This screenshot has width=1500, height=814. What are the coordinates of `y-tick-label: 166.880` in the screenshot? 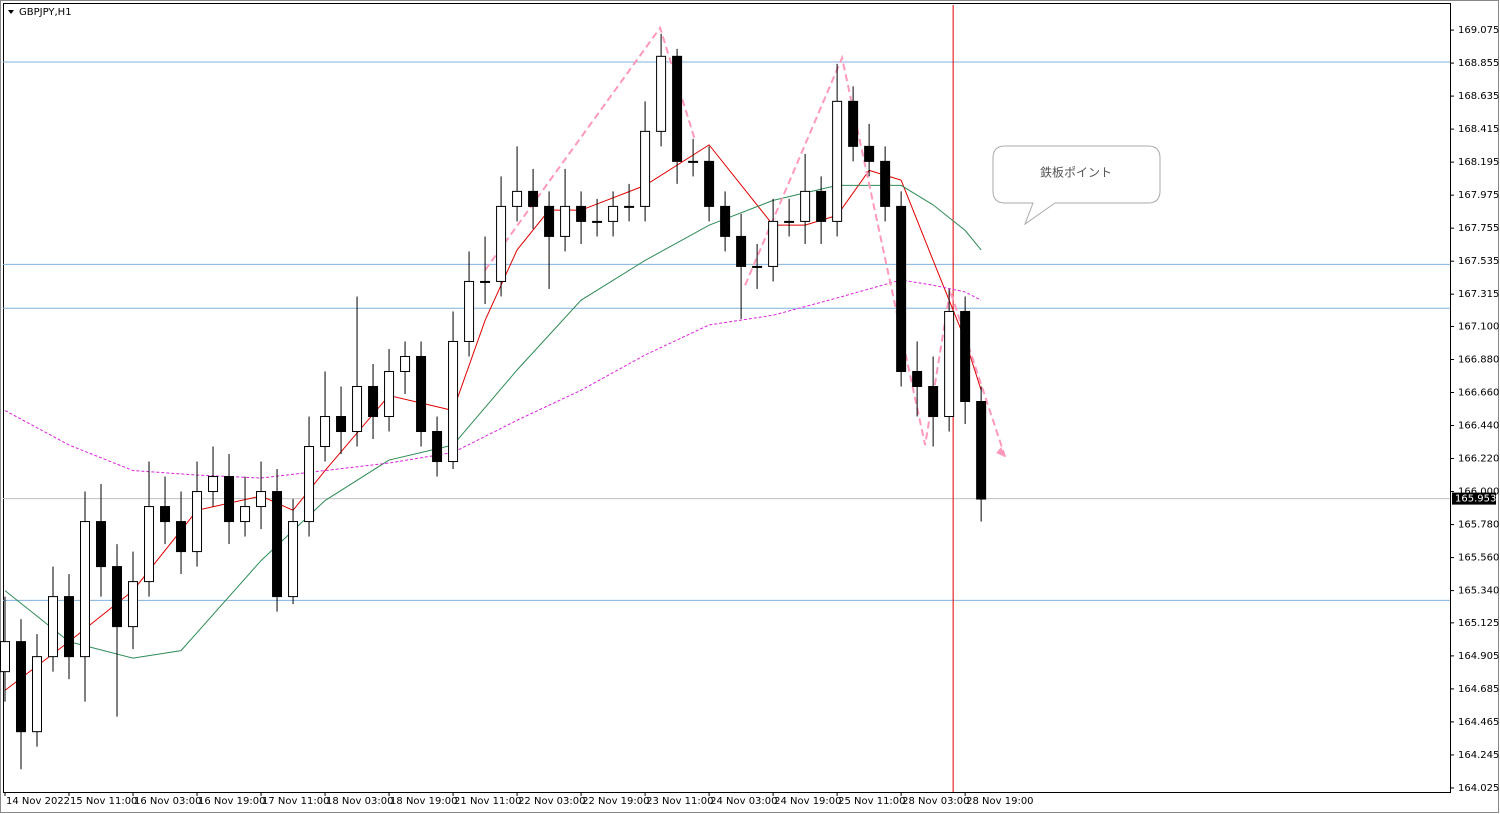 It's located at (1478, 359).